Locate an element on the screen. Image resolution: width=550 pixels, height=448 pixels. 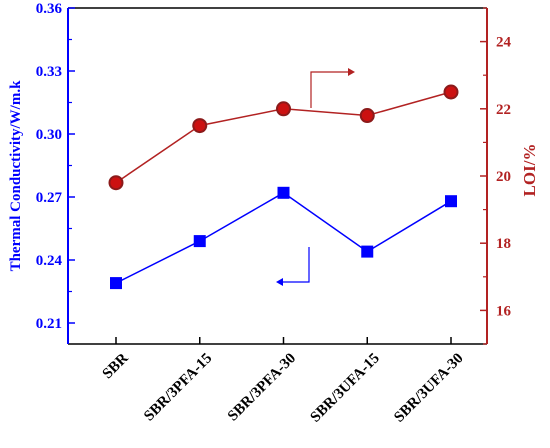
right-tick-label: 16 is located at coordinates (504, 311).